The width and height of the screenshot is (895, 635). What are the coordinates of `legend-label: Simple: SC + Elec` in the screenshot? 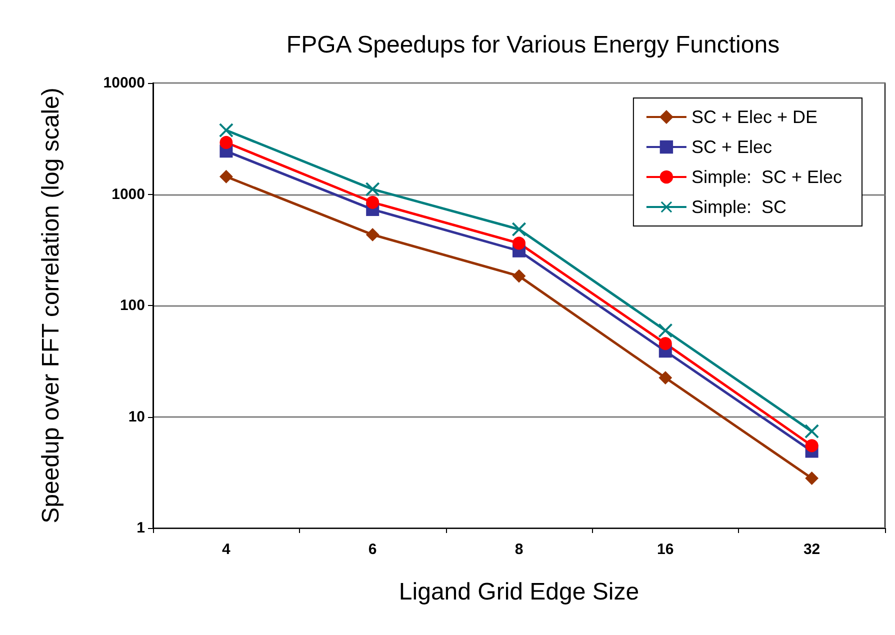 It's located at (766, 177).